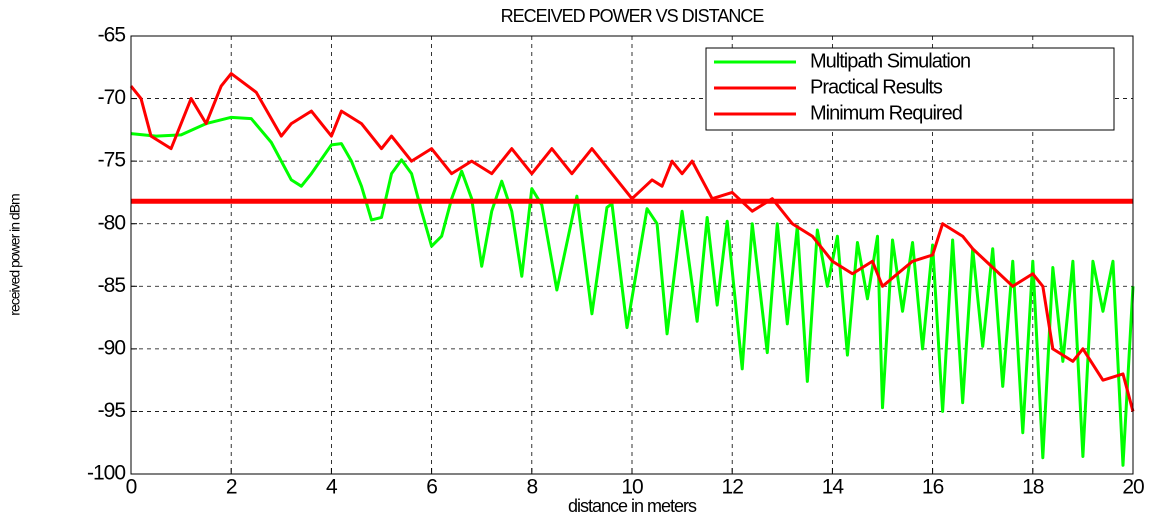 This screenshot has width=1154, height=518. Describe the element at coordinates (112, 410) in the screenshot. I see `y-tick-label: -95` at that location.